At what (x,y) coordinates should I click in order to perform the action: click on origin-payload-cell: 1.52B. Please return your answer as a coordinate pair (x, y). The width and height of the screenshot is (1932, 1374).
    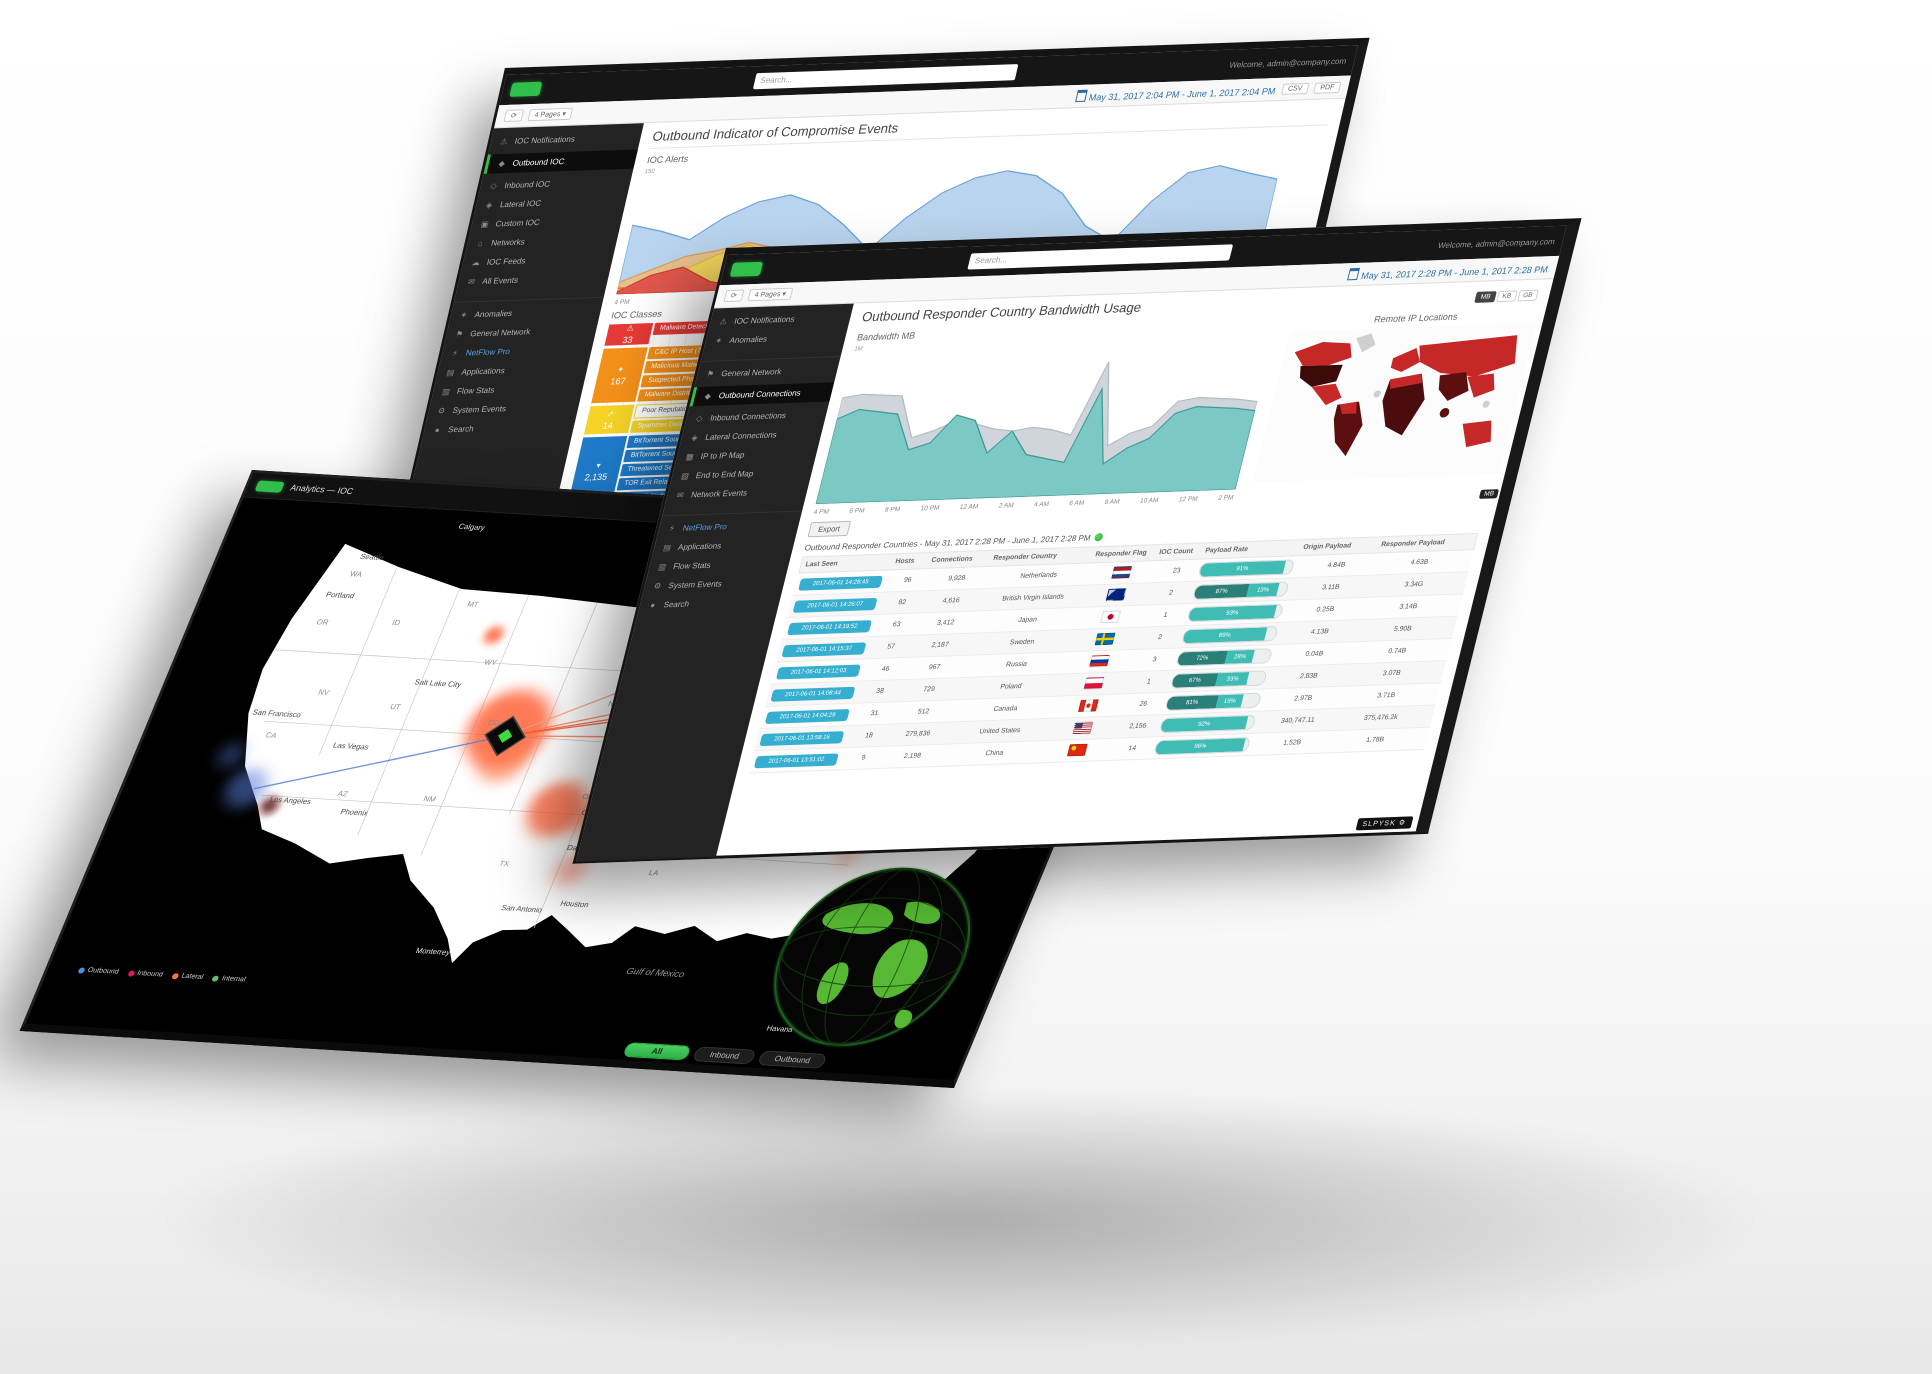
    Looking at the image, I should click on (1292, 743).